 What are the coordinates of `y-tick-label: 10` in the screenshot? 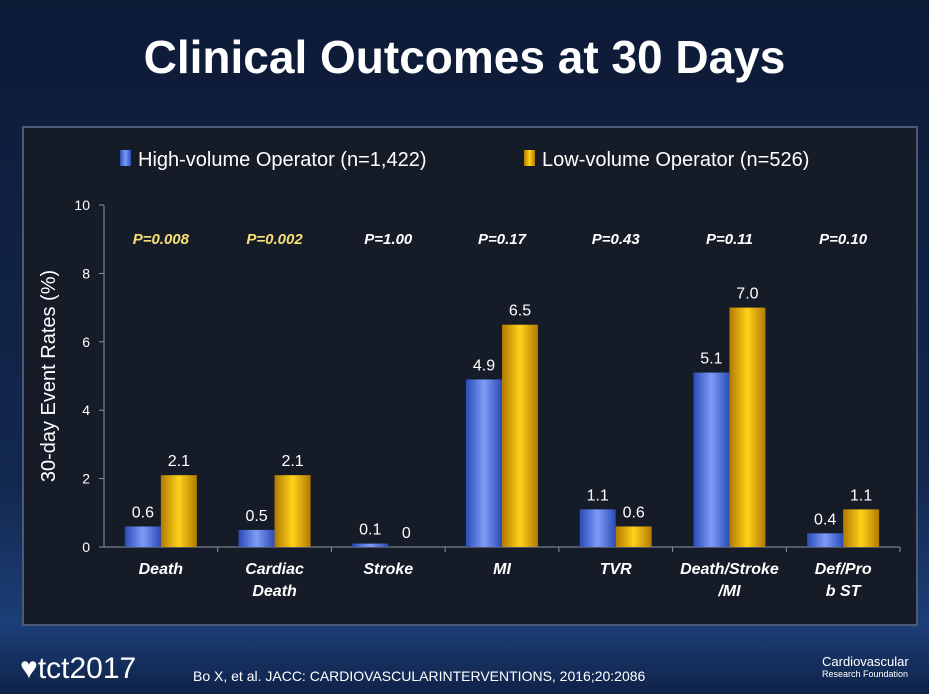 It's located at (82, 205).